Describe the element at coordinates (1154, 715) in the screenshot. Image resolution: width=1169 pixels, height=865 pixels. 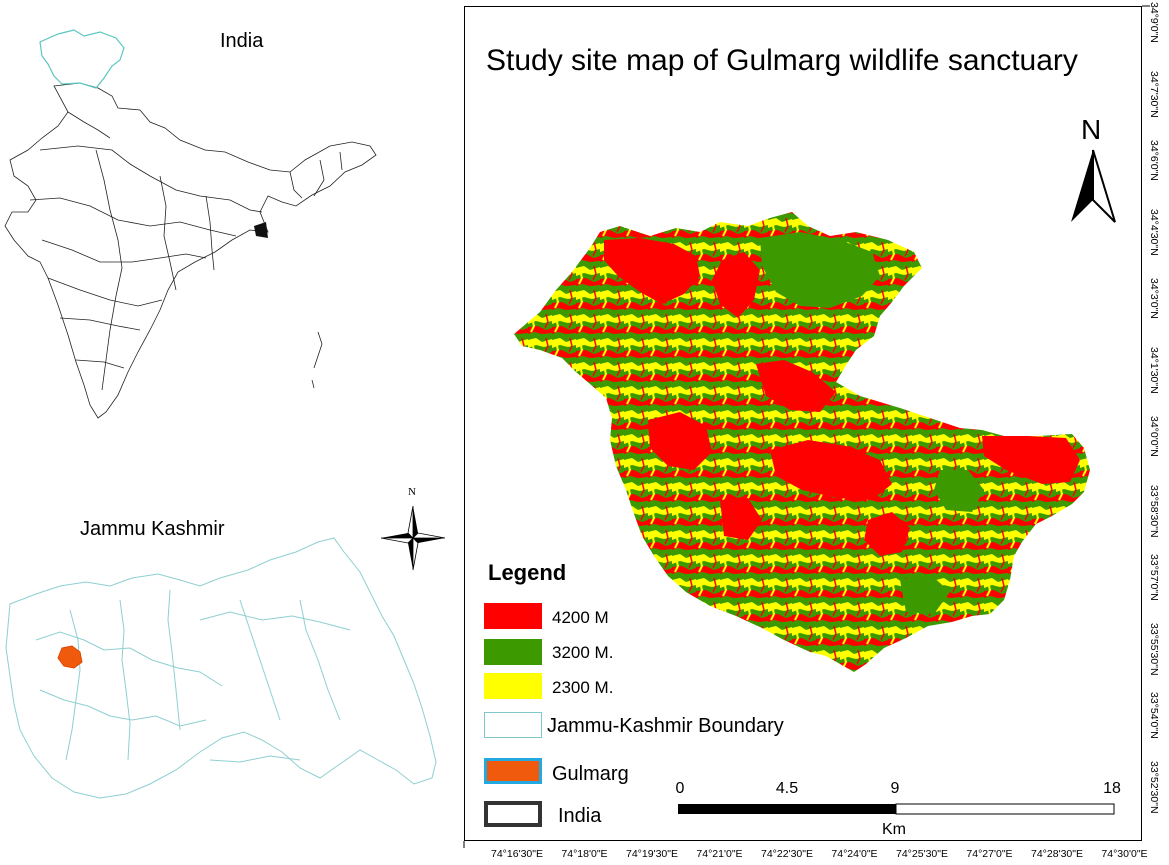
I see `latitude-label: 33°54'0"N` at that location.